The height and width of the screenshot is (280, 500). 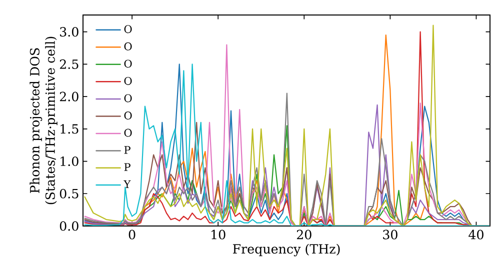 What do you see at coordinates (476, 235) in the screenshot?
I see `x-tick-label: 40` at bounding box center [476, 235].